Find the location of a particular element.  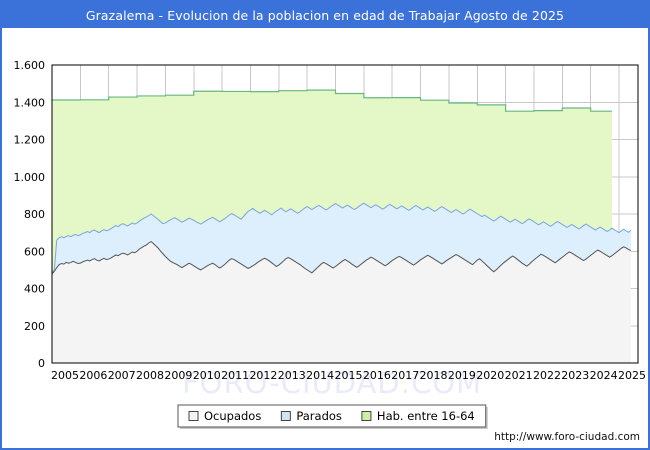

y-axis-tick-label: 0 is located at coordinates (41, 363).